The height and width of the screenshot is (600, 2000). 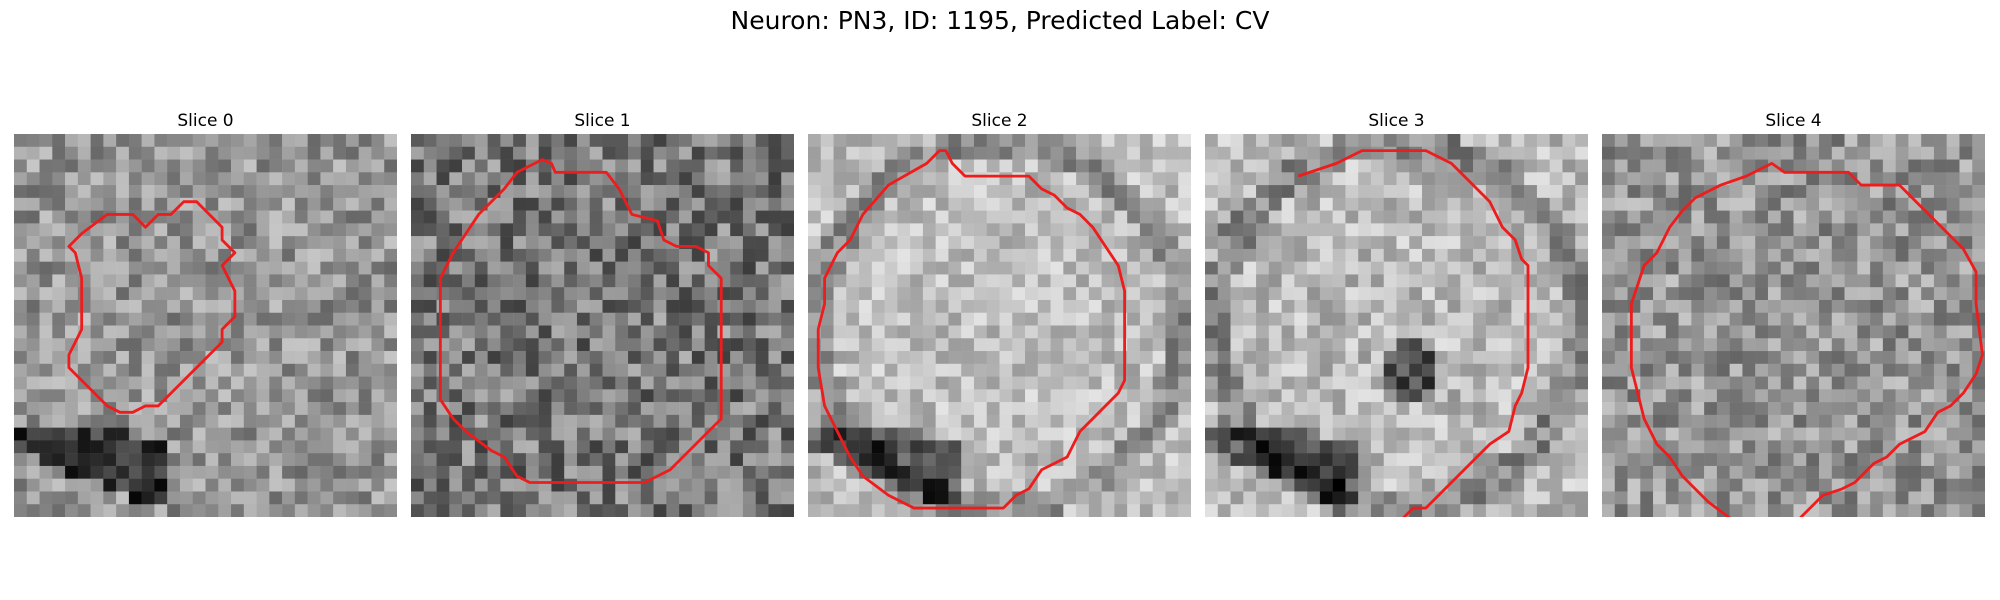 I want to click on slice-panel-1: Slice 1, so click(x=602, y=312).